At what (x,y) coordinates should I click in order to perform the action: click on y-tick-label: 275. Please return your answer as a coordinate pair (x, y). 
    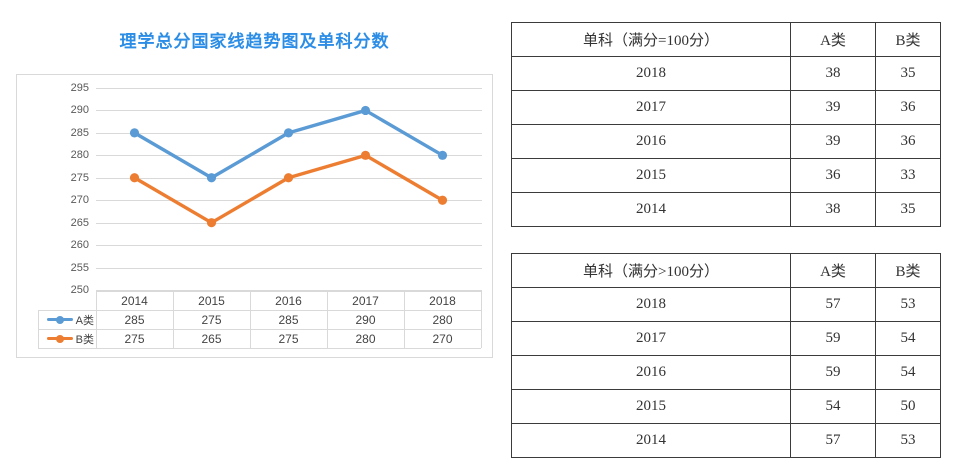
    Looking at the image, I should click on (79, 177).